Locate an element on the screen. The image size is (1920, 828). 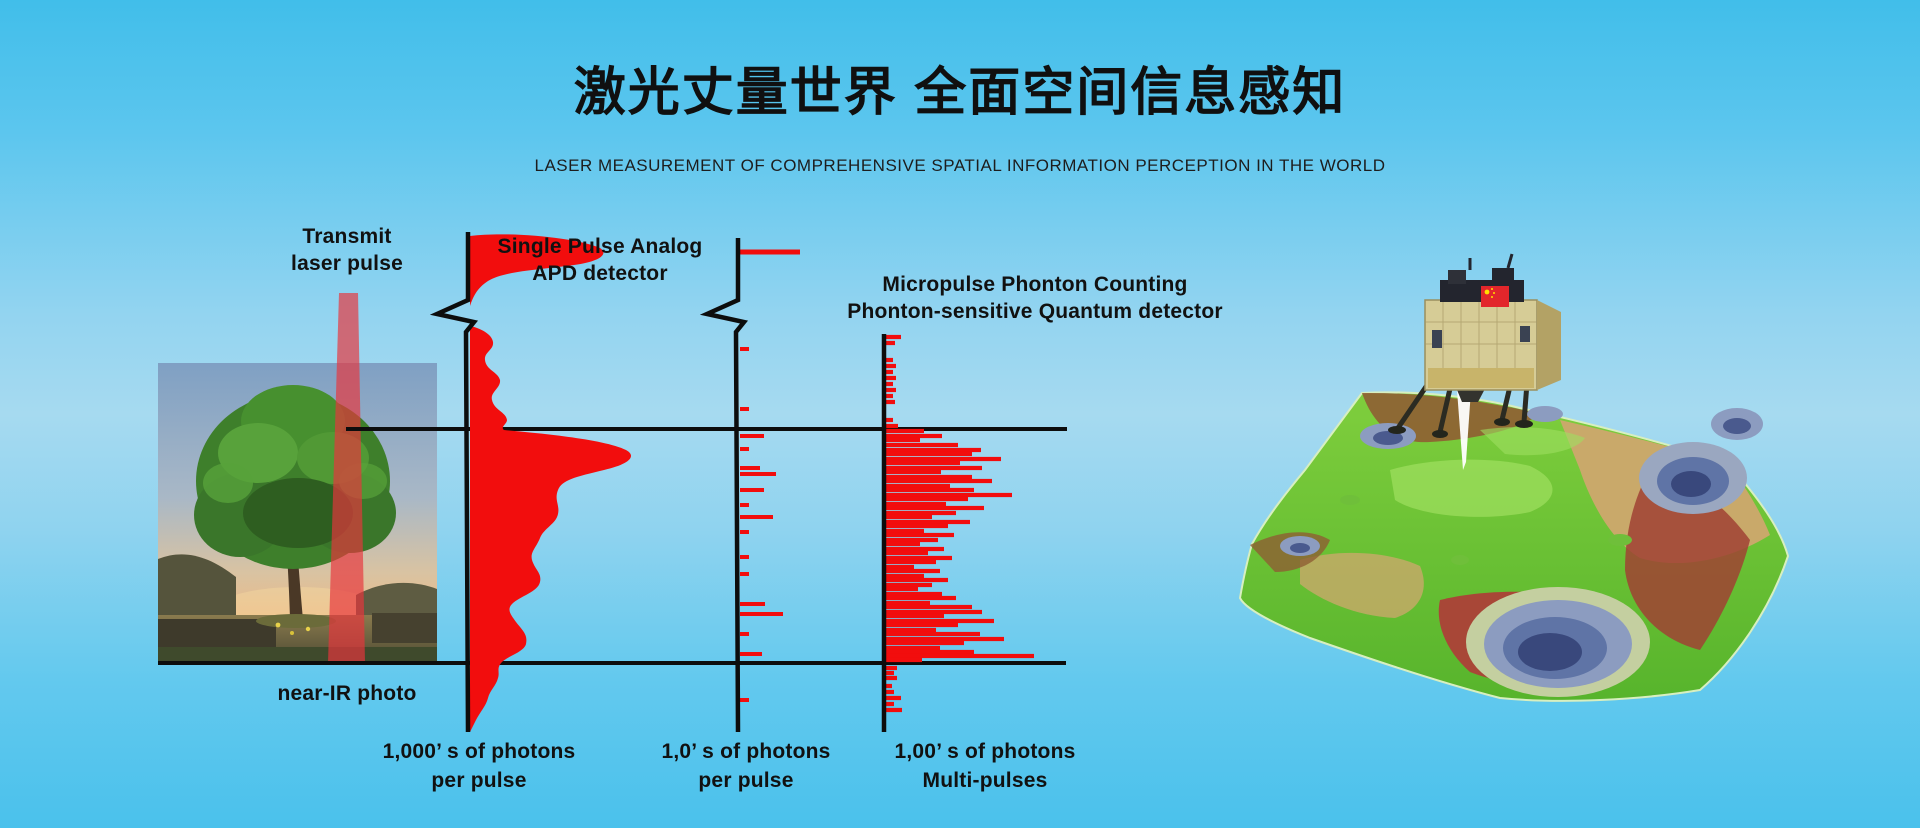
crater-right is located at coordinates (1701, 461).